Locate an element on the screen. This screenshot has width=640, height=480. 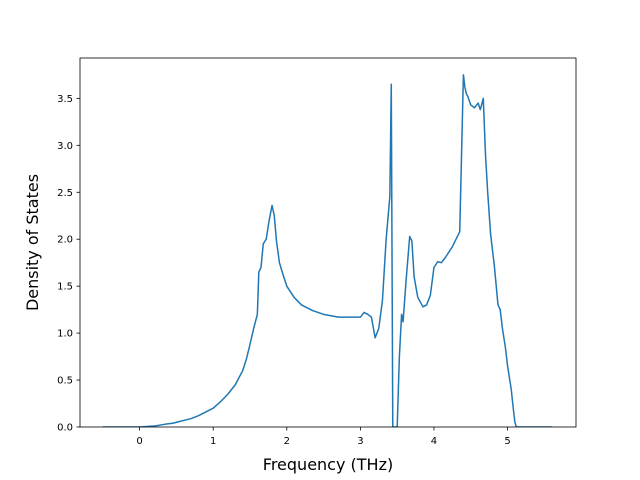
y-axis-label: Density of States is located at coordinates (32, 242).